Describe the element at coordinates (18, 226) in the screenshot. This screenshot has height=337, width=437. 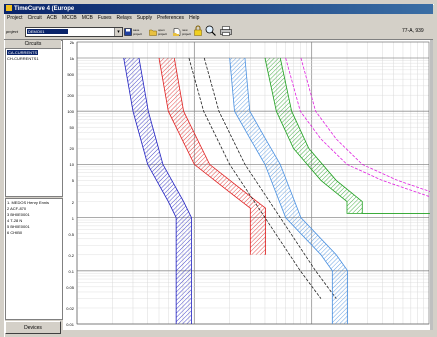
I see `device-item: 5 BH0E0001` at that location.